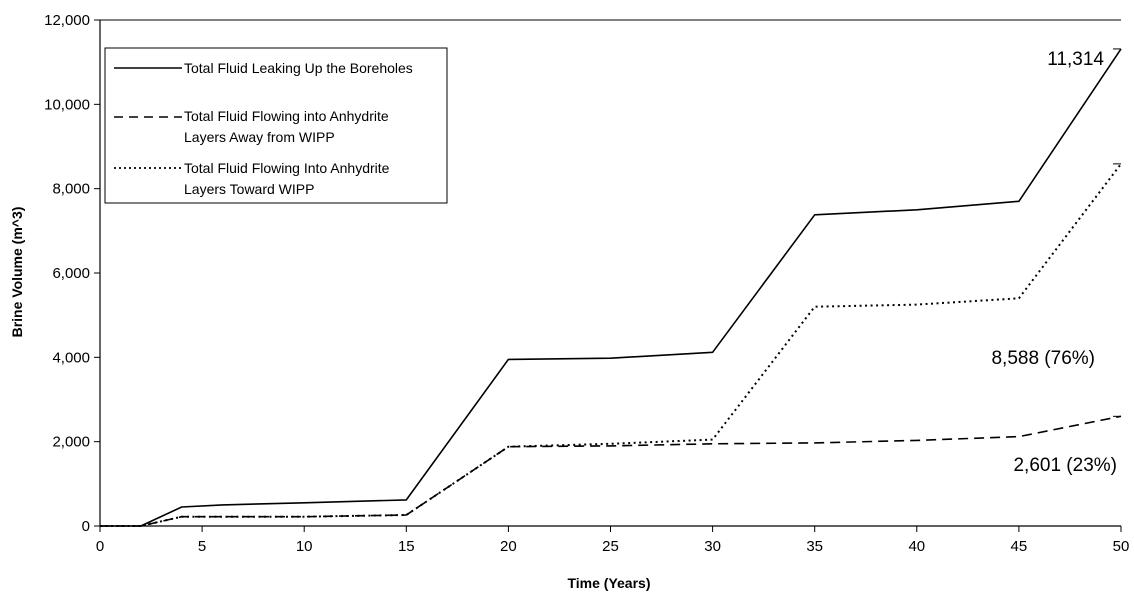 The height and width of the screenshot is (596, 1134). What do you see at coordinates (249, 189) in the screenshot?
I see `legend-label-2-line-1: Layers Toward WIPP` at bounding box center [249, 189].